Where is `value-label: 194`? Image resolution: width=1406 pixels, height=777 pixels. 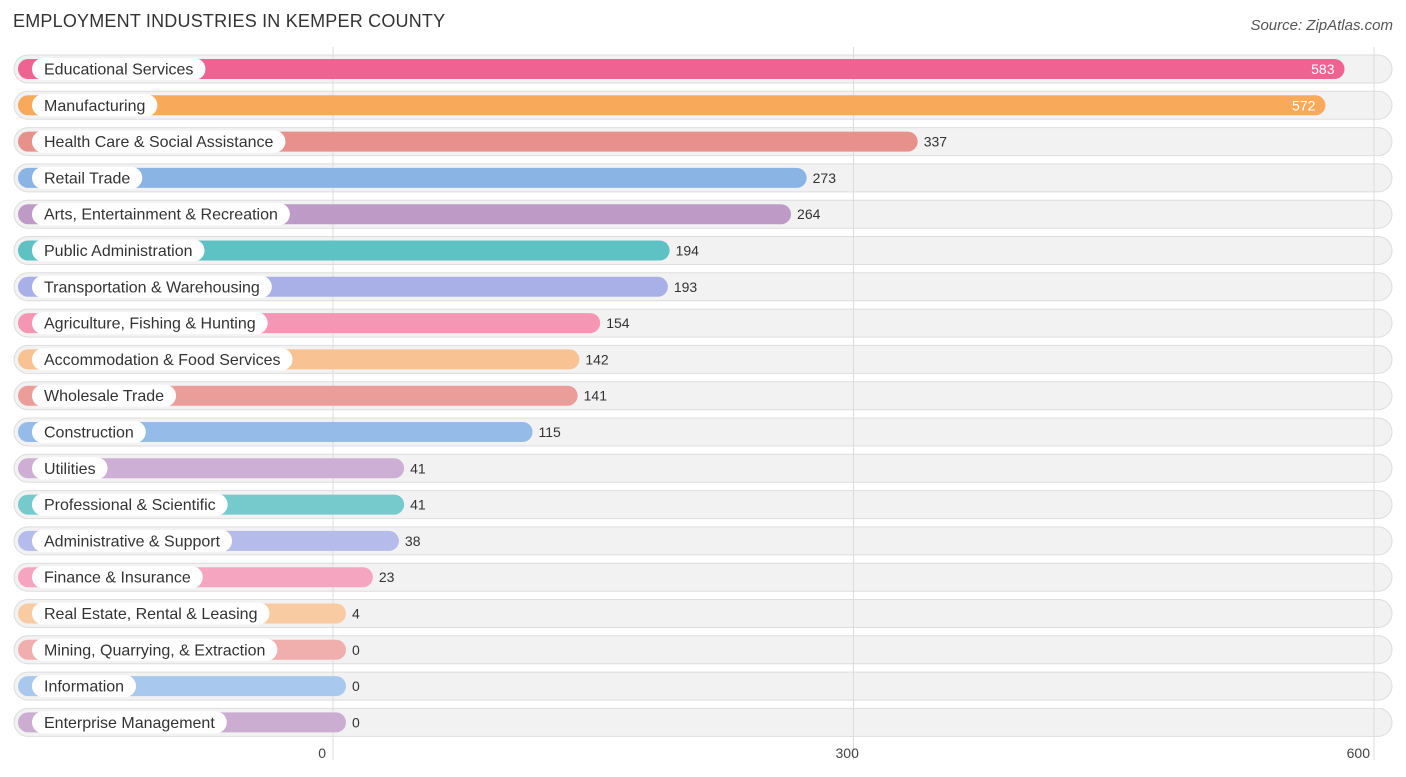
value-label: 194 is located at coordinates (688, 251).